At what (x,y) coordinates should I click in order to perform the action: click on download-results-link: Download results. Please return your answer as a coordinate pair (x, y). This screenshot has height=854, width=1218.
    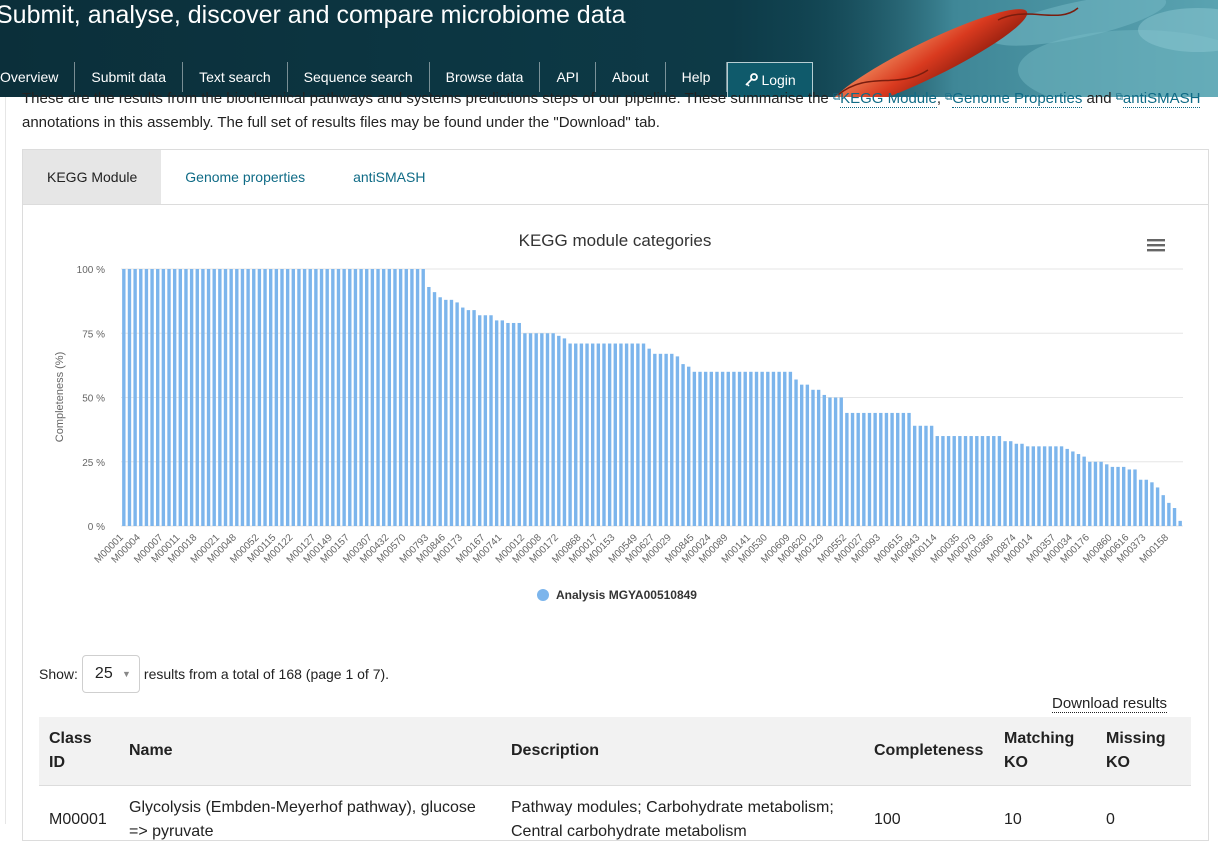
    Looking at the image, I should click on (1109, 704).